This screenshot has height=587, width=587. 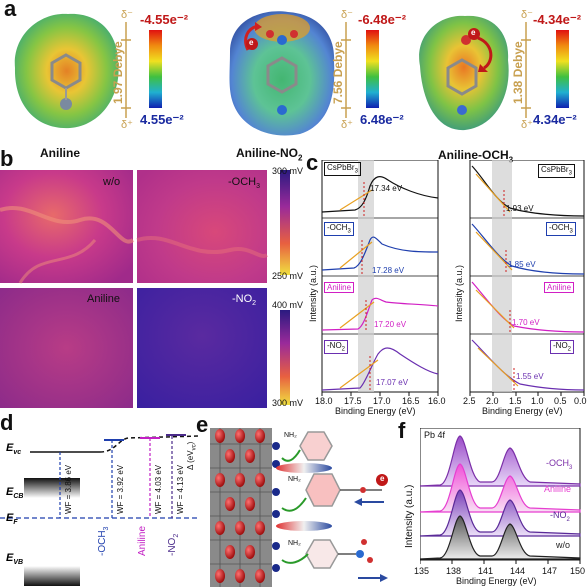 I want to click on xps-trace-1-label: Aniline, so click(x=558, y=489).